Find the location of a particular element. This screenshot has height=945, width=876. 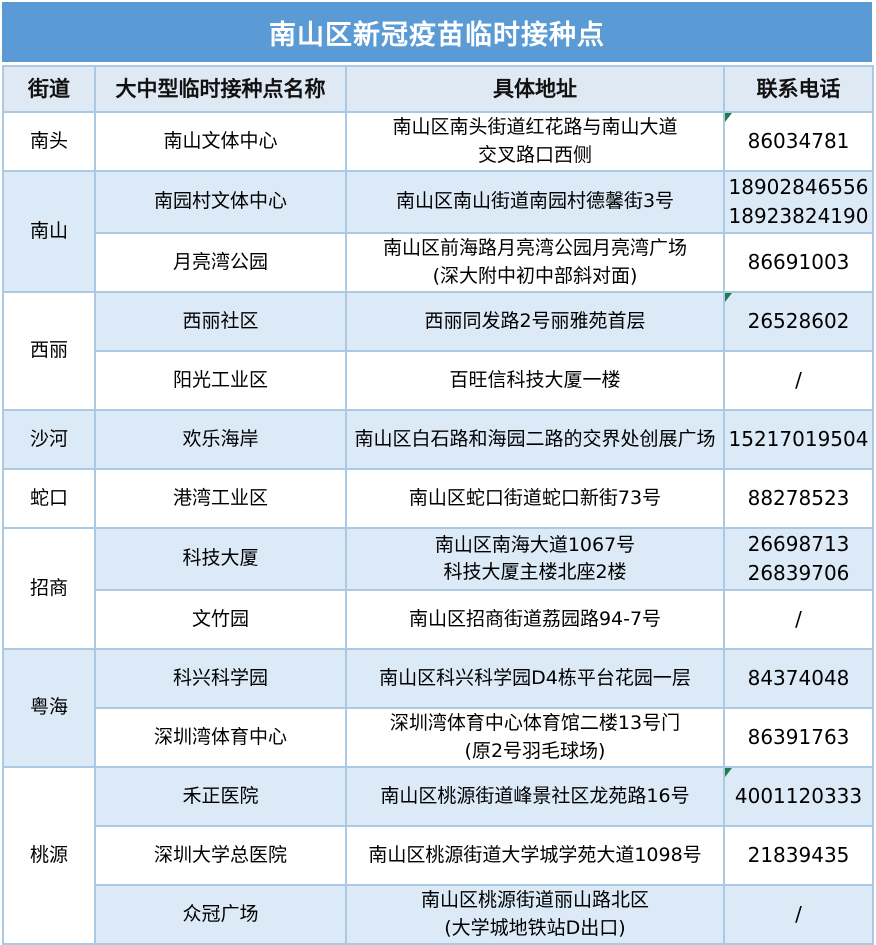

table-row: 深圳大学总医院 南山区桃源街道大学城学苑大道1098号 21839435 is located at coordinates (438, 856).